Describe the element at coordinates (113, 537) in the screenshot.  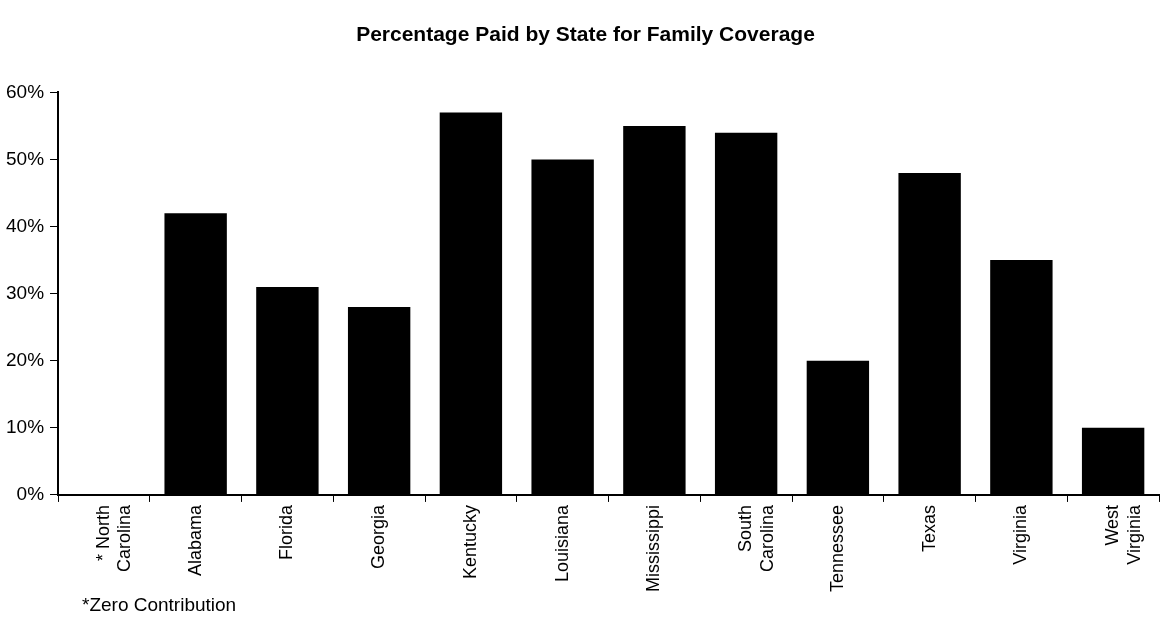
I see `x-tick-label: * North Carolina` at that location.